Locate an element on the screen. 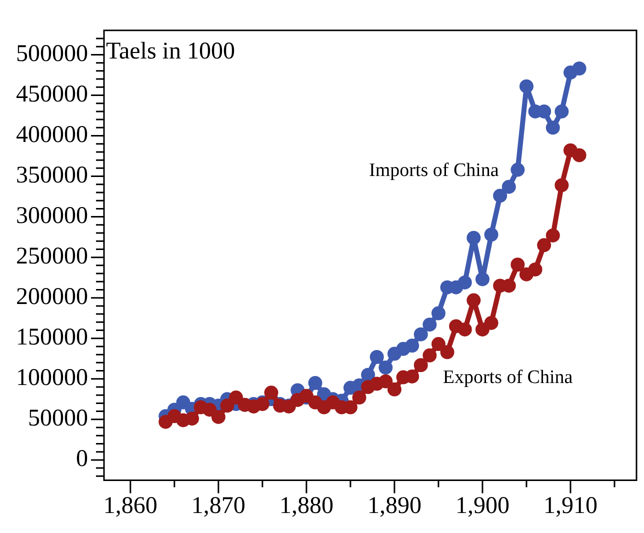 Image resolution: width=644 pixels, height=533 pixels. y-tick-label: 250000 is located at coordinates (52, 257).